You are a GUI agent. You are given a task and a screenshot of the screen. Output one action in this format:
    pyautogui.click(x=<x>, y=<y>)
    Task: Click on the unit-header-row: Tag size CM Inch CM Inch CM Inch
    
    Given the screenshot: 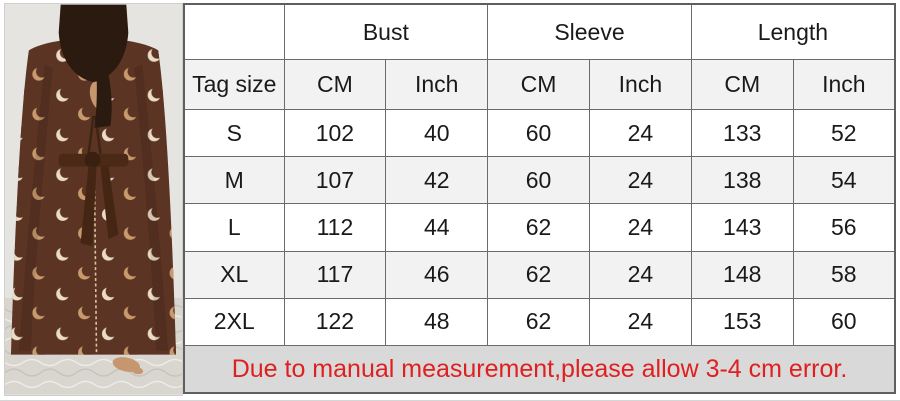 What is the action you would take?
    pyautogui.click(x=539, y=84)
    